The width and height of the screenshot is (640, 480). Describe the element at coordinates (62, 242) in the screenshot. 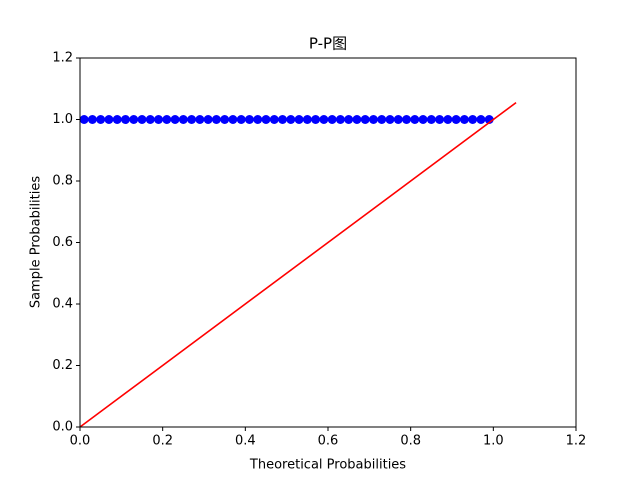

I see `y-tick-label: 0.6` at that location.